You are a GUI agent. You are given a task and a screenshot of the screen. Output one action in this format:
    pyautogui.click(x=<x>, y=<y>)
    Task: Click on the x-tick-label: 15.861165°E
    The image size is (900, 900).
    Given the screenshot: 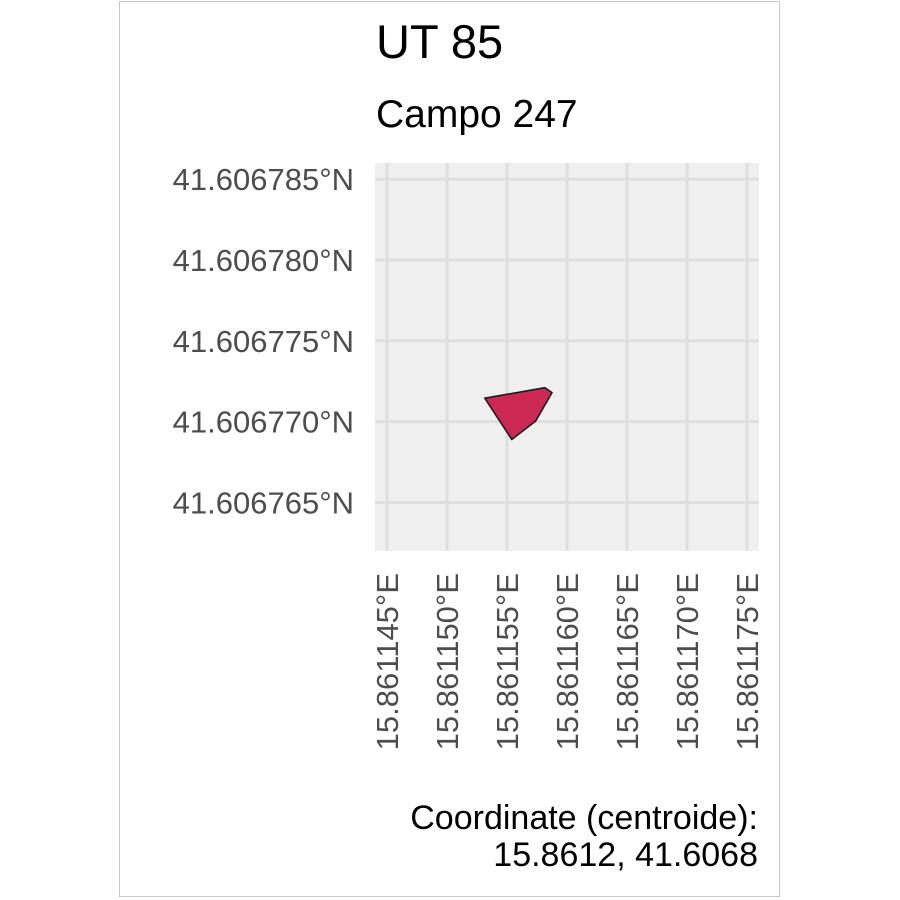 What is the action you would take?
    pyautogui.click(x=627, y=661)
    